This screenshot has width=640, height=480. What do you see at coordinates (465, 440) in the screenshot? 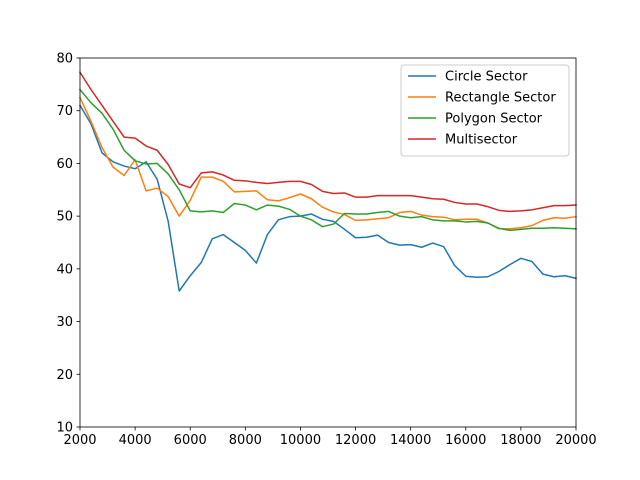
I see `x-tick-label: 16000` at bounding box center [465, 440].